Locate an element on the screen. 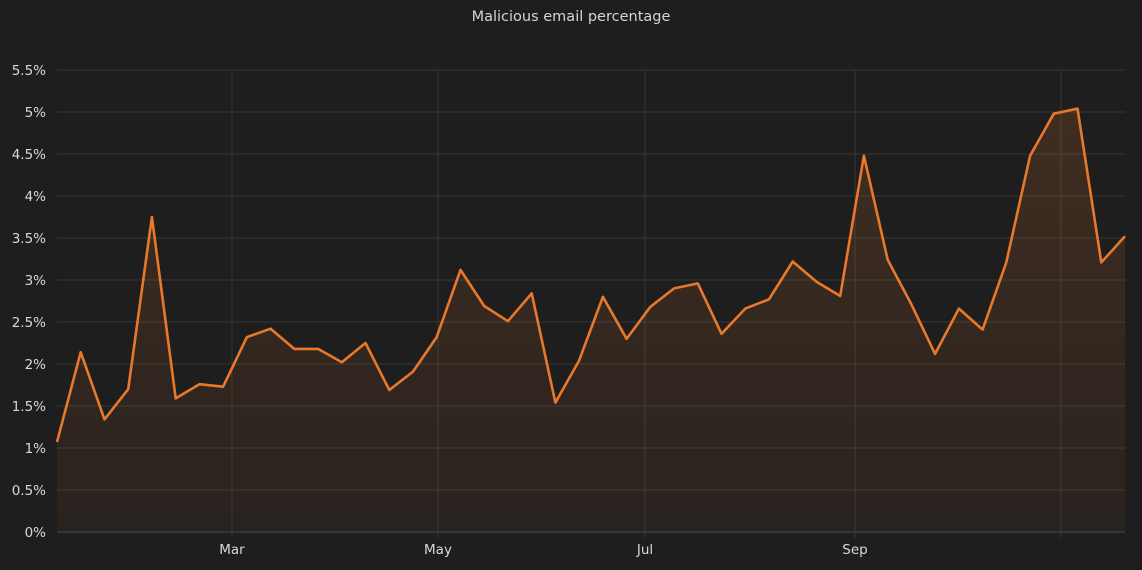  y-tick-label: 4% is located at coordinates (36, 197).